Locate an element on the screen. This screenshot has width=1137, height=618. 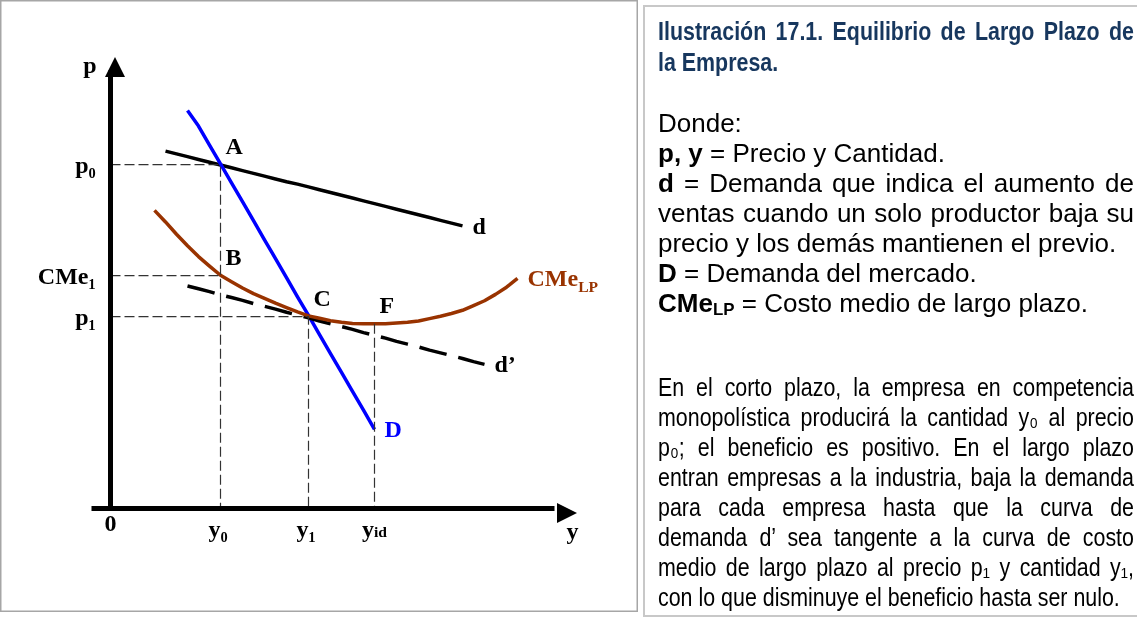
text: Donde: is located at coordinates (700, 123).